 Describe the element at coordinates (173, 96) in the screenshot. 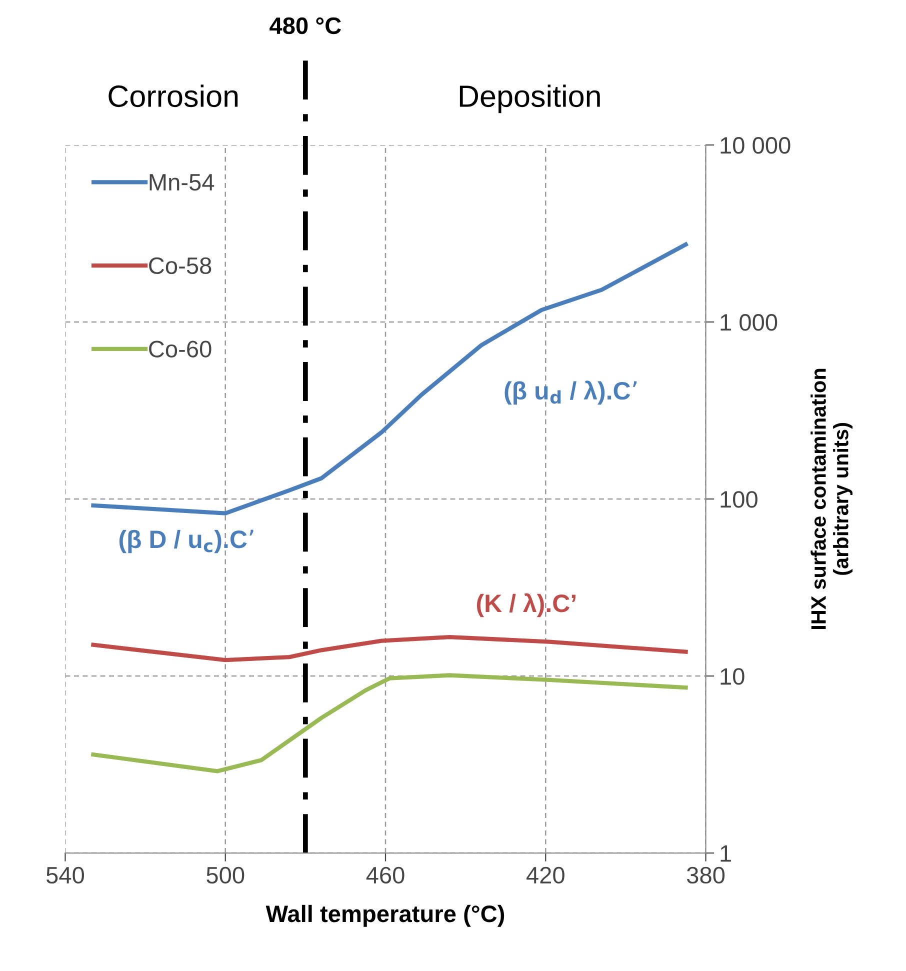

I see `text: Corrosion` at that location.